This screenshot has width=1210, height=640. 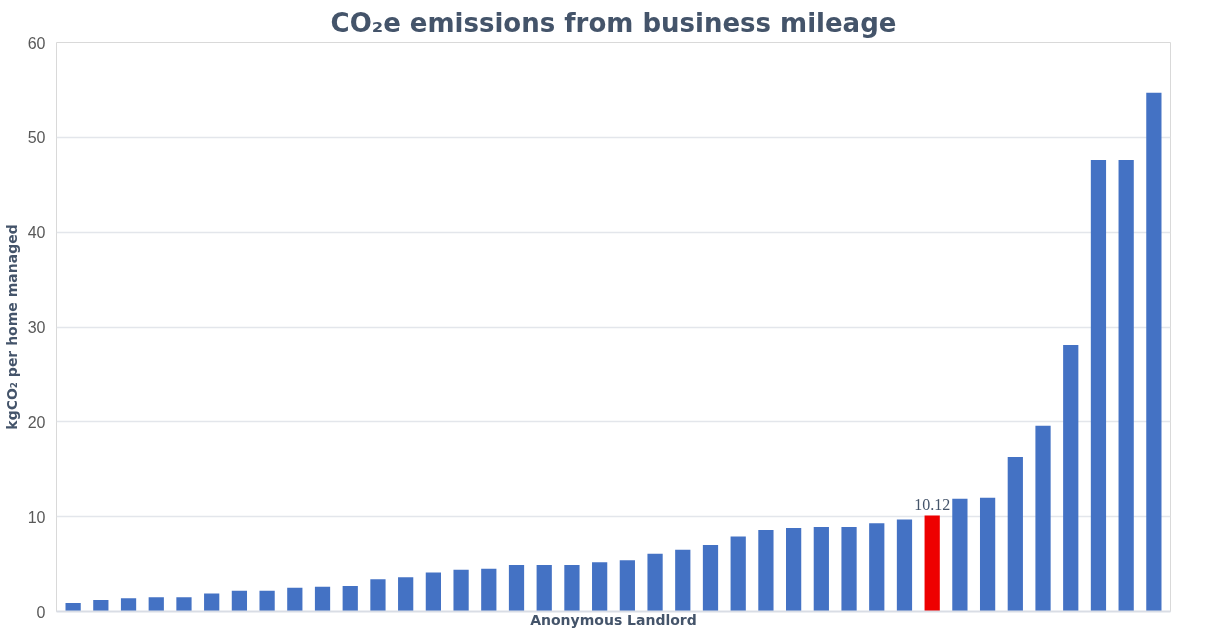 I want to click on y-axis-title: kgCO₂ per home managed, so click(x=11, y=327).